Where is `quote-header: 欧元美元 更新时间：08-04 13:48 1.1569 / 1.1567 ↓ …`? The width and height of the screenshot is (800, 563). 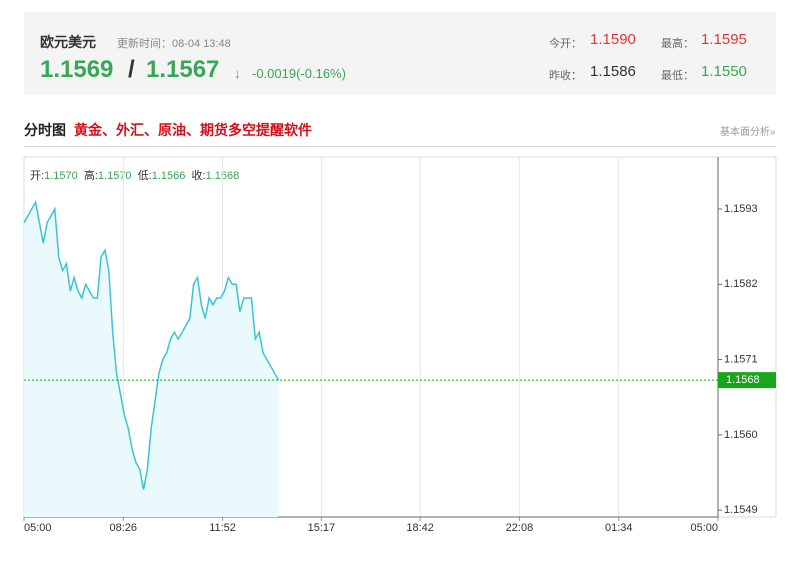 quote-header: 欧元美元 更新时间：08-04 13:48 1.1569 / 1.1567 ↓ … is located at coordinates (400, 53).